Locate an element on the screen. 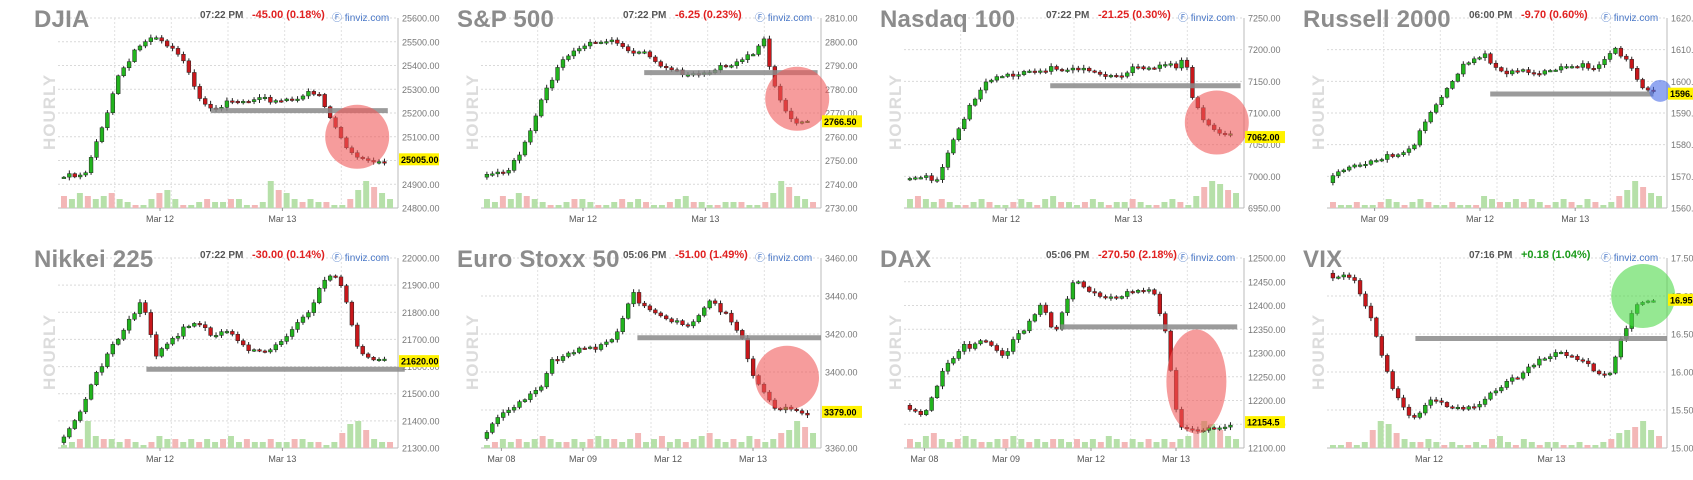 This screenshot has height=480, width=1693. chart-time: 07:16 PM is located at coordinates (1491, 255).